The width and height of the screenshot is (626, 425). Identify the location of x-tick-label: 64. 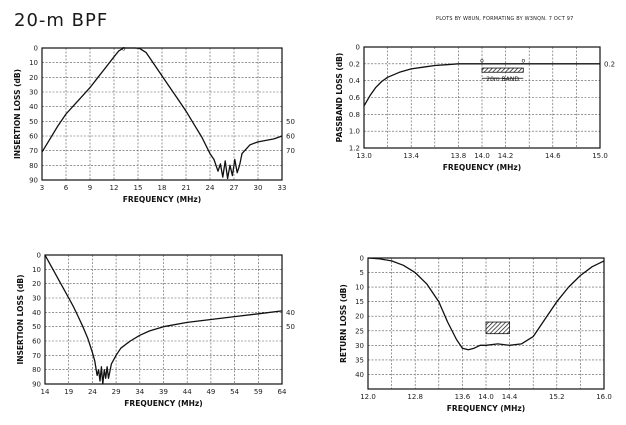
(282, 392).